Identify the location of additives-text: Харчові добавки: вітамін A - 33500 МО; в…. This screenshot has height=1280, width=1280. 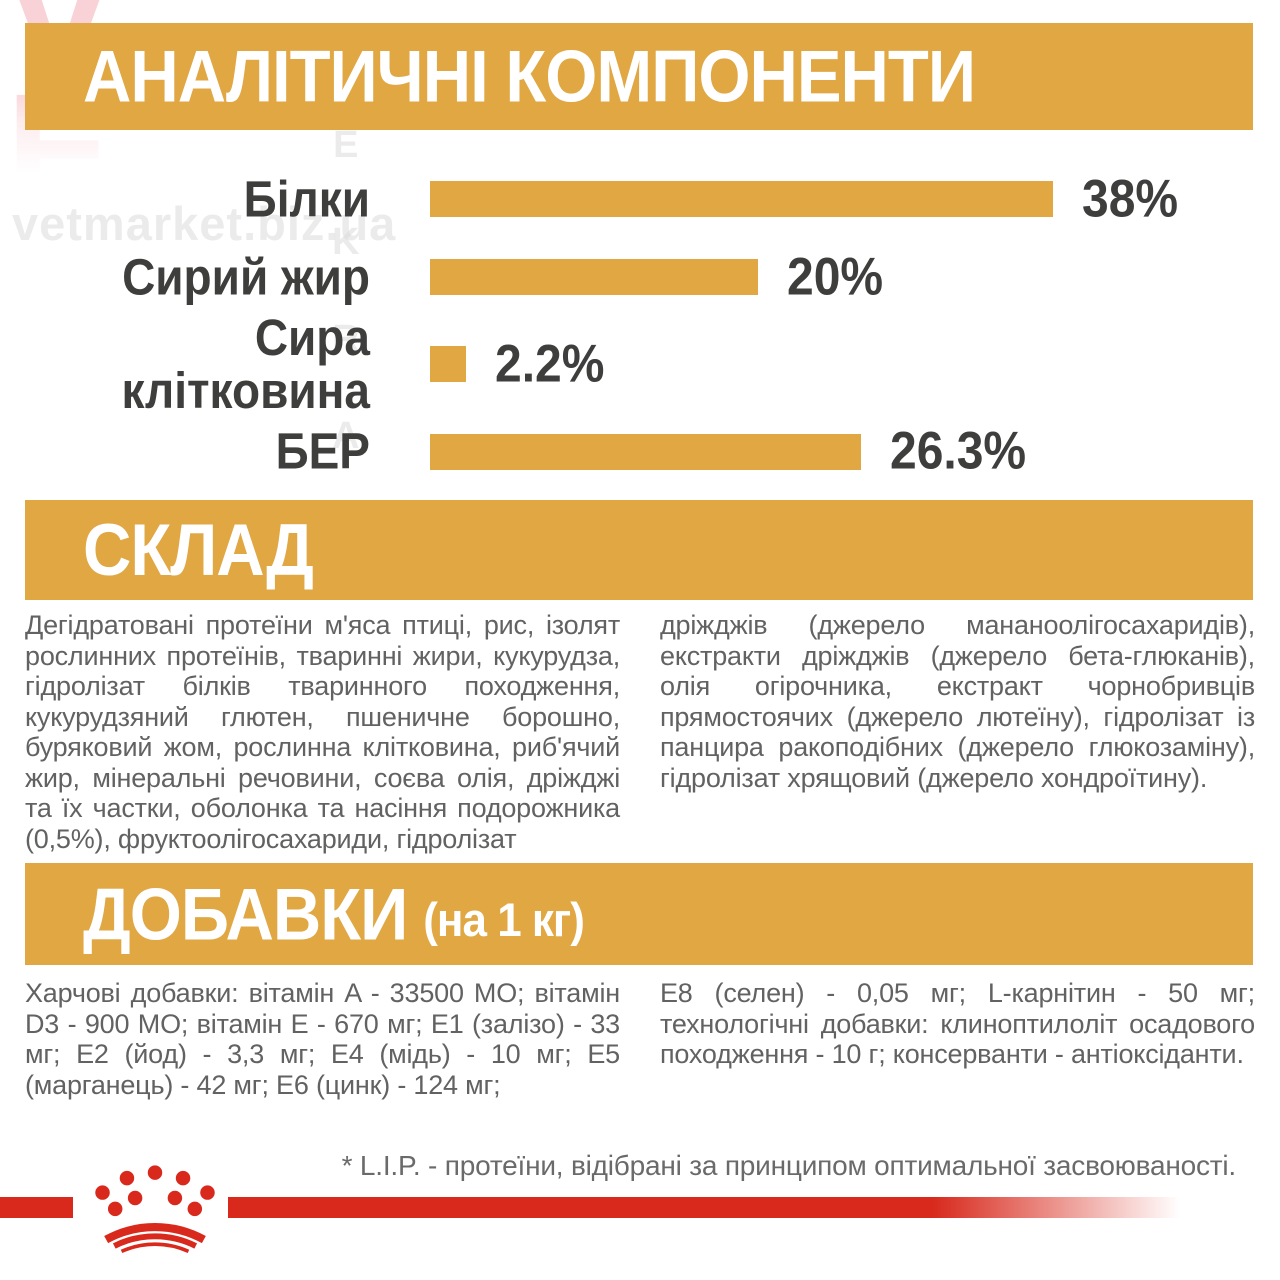
(640, 1039).